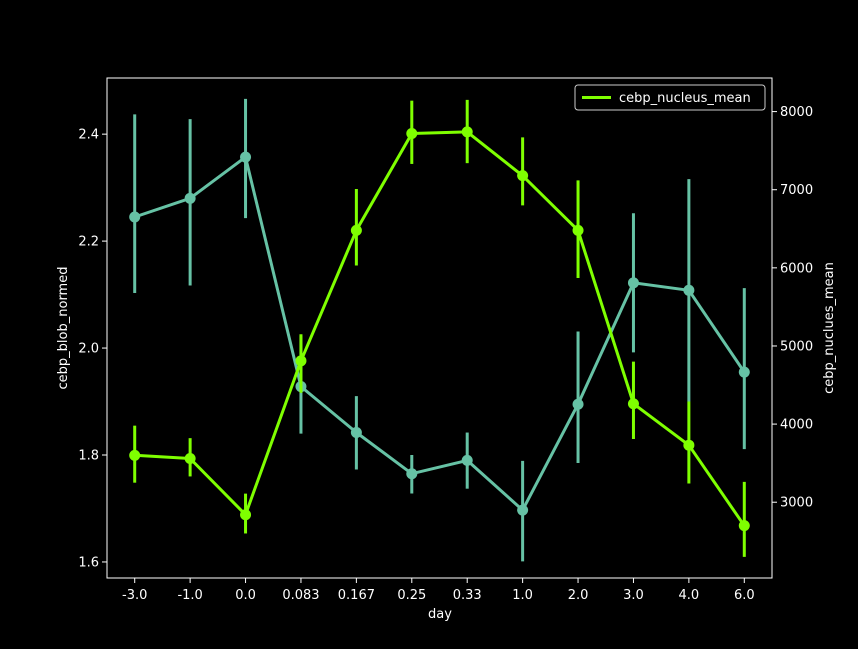 This screenshot has width=858, height=649. I want to click on x-tick-label: -3.0, so click(134, 595).